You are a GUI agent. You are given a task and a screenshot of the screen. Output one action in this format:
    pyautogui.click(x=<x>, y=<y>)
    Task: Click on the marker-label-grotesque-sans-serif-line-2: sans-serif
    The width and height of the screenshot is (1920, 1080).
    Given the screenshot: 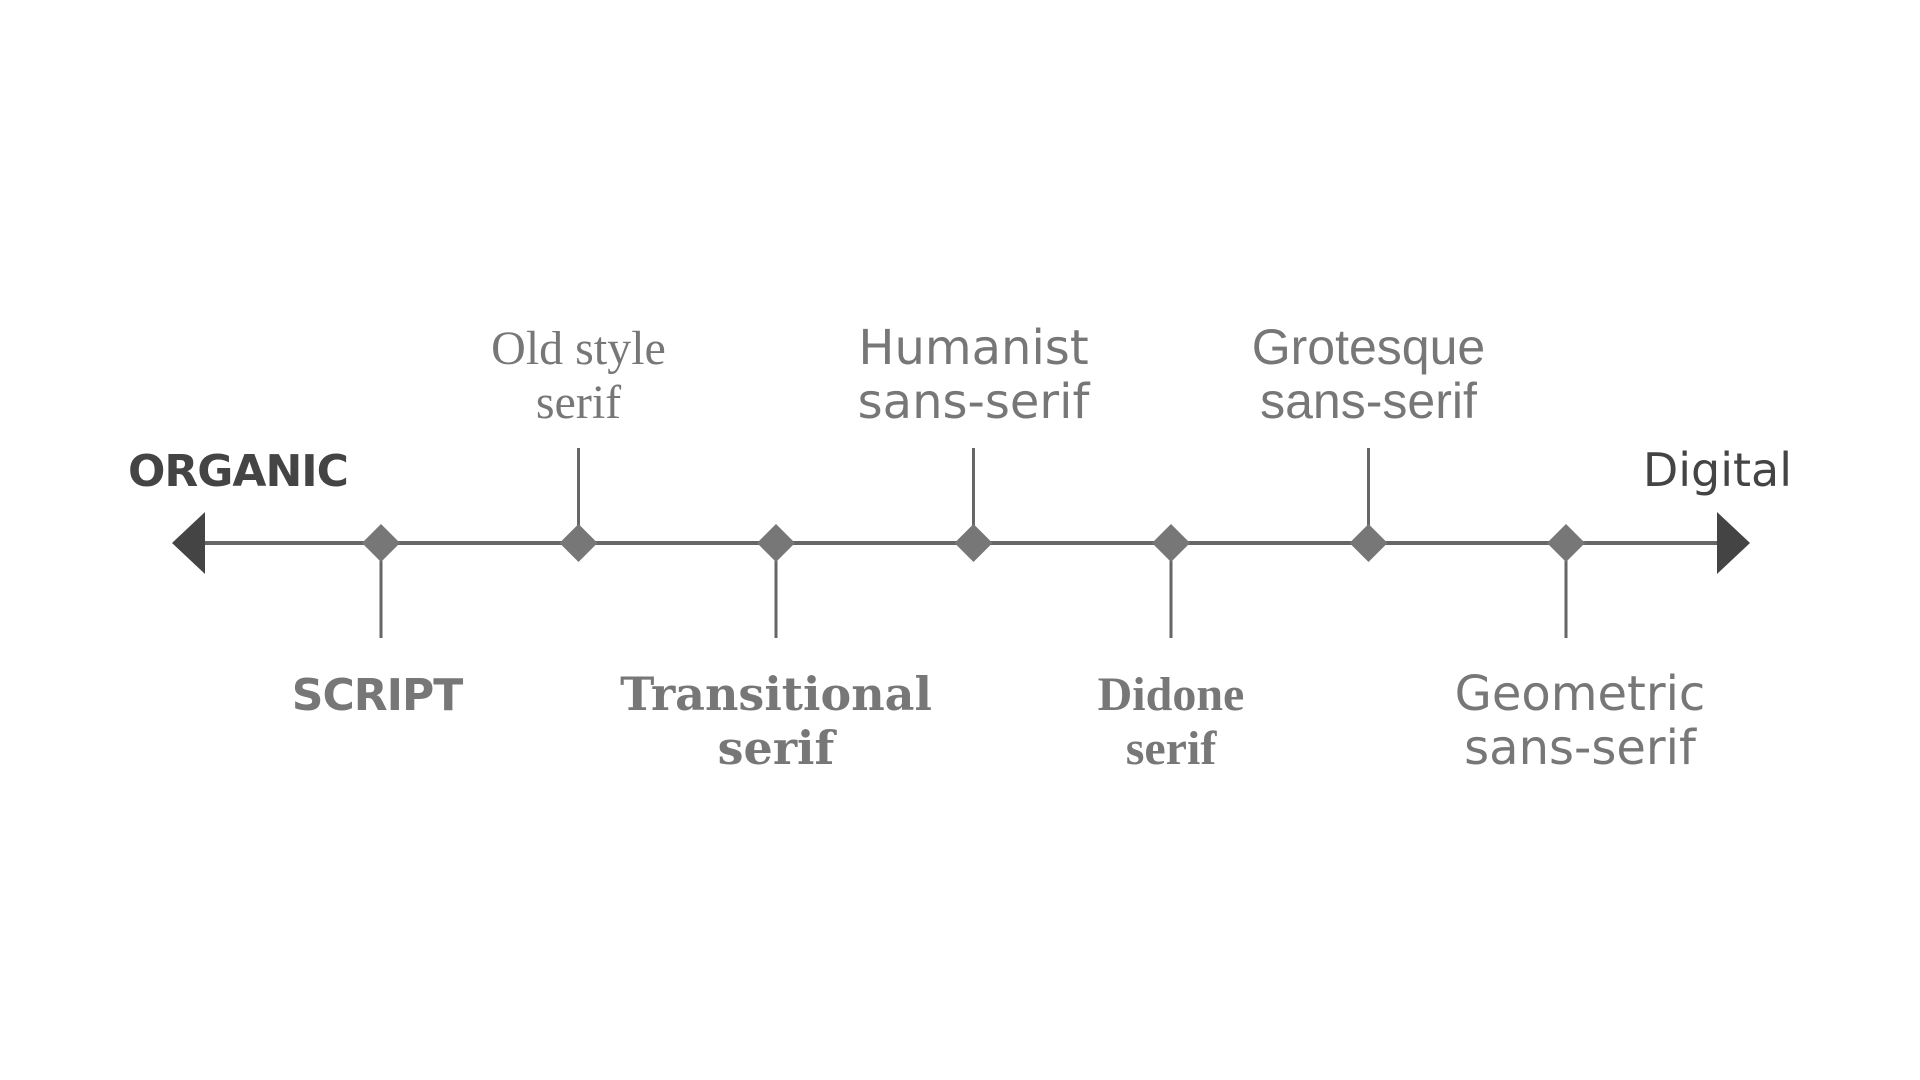 What is the action you would take?
    pyautogui.click(x=1368, y=401)
    